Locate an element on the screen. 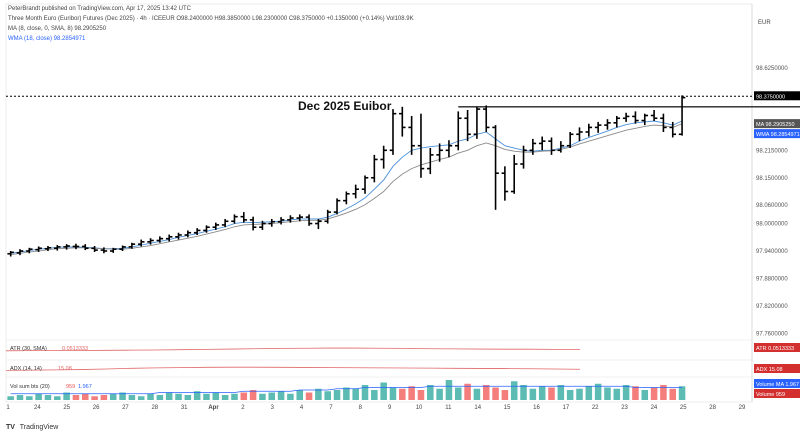 The image size is (800, 435). volume-badge is located at coordinates (777, 393).